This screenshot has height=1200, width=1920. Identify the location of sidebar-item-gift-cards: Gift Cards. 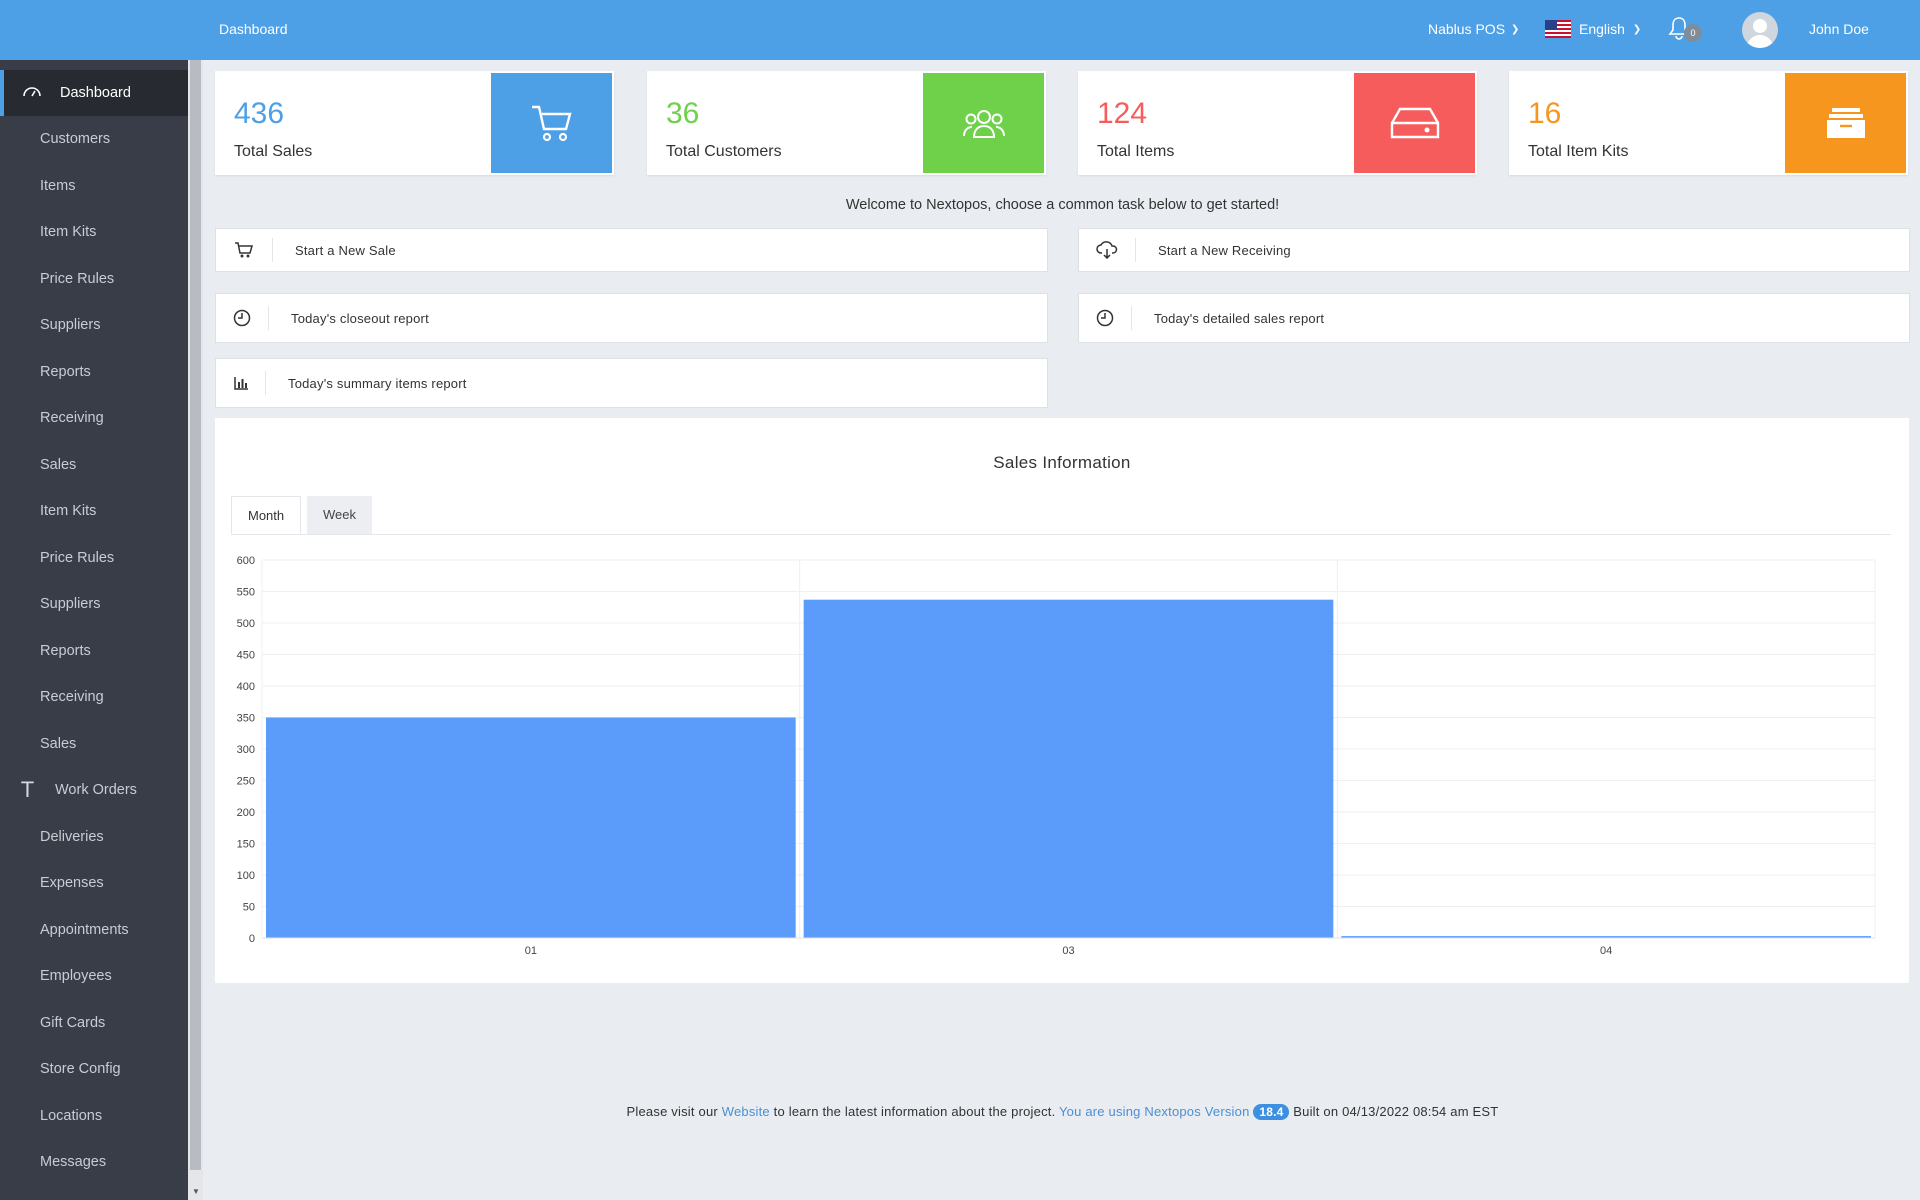
(73, 1022).